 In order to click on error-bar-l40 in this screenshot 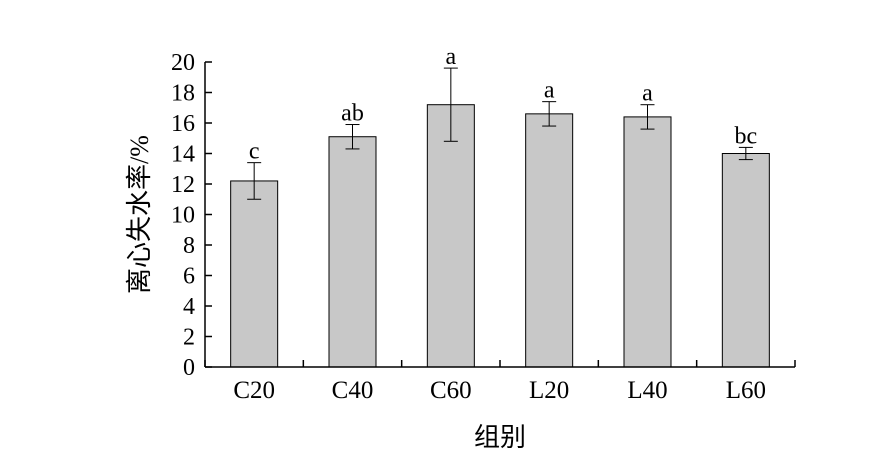, I will do `click(647, 117)`.